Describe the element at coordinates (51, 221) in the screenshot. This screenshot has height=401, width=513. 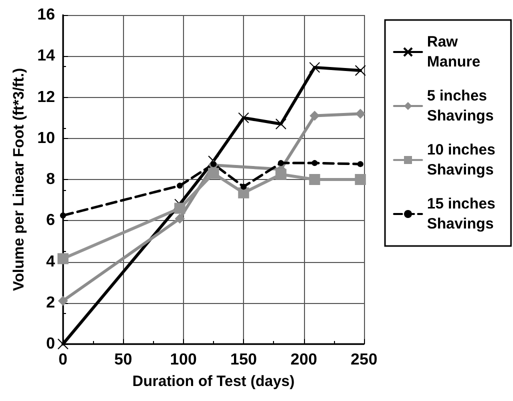
I see `y-tick-label: 6` at that location.